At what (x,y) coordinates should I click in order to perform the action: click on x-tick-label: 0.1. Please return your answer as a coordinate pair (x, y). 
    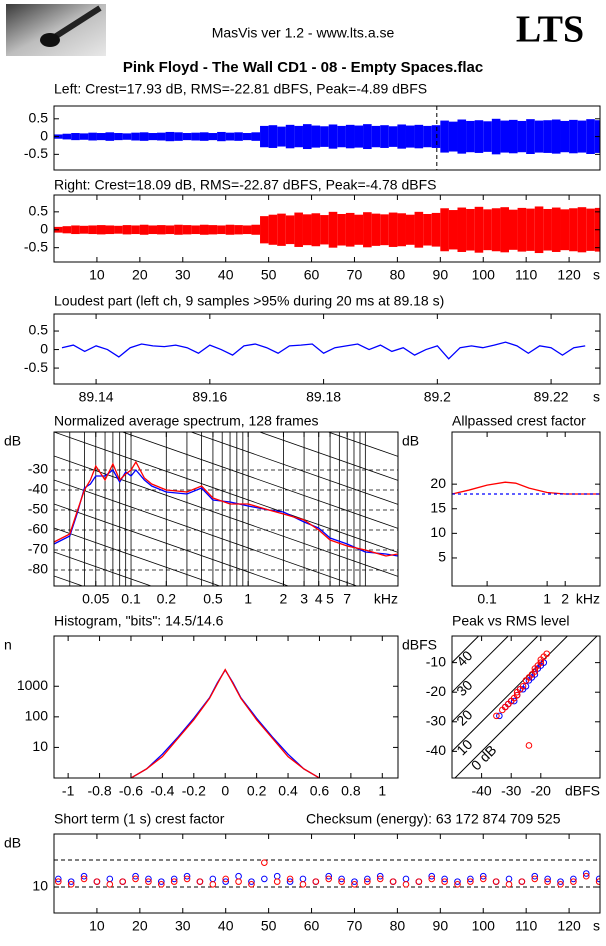
    Looking at the image, I should click on (487, 599).